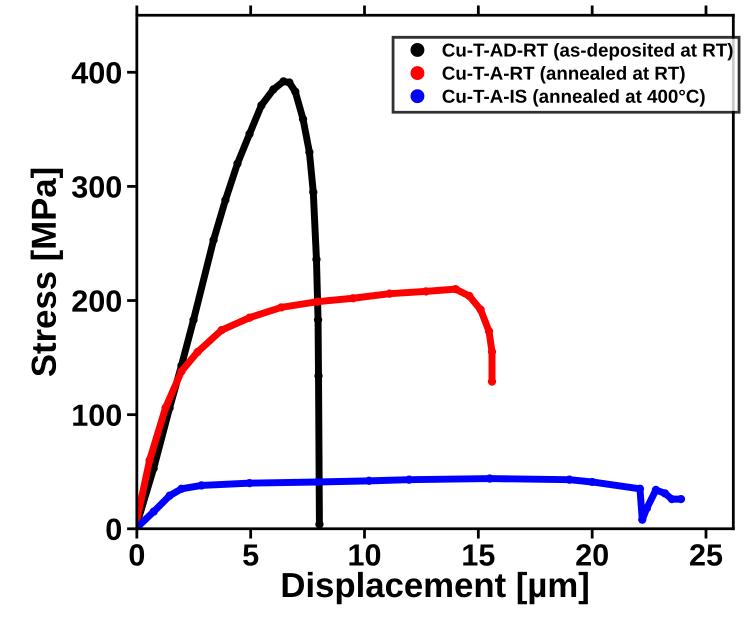 The image size is (756, 621). What do you see at coordinates (97, 415) in the screenshot?
I see `y-tick-label: 100` at bounding box center [97, 415].